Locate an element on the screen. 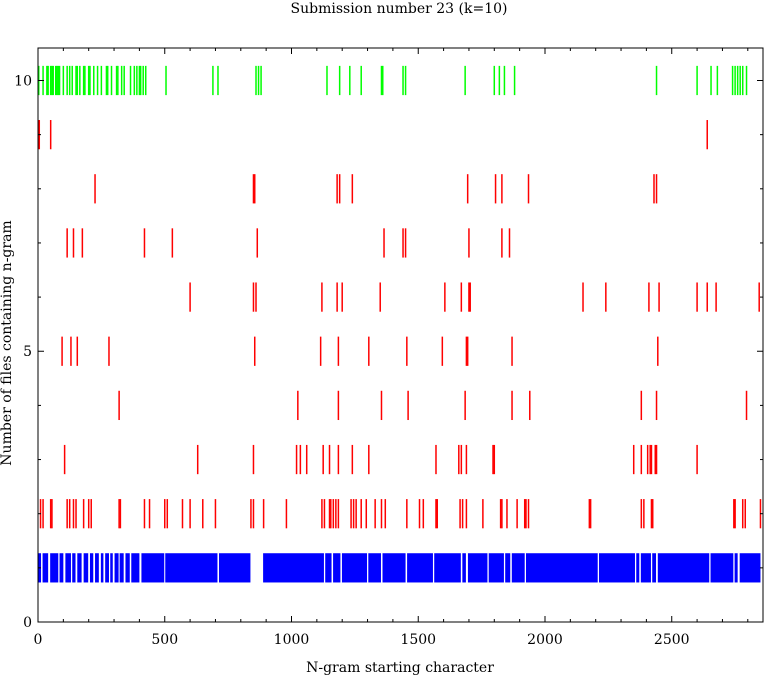 The width and height of the screenshot is (765, 682). y-tick-label: 10 is located at coordinates (23, 81).